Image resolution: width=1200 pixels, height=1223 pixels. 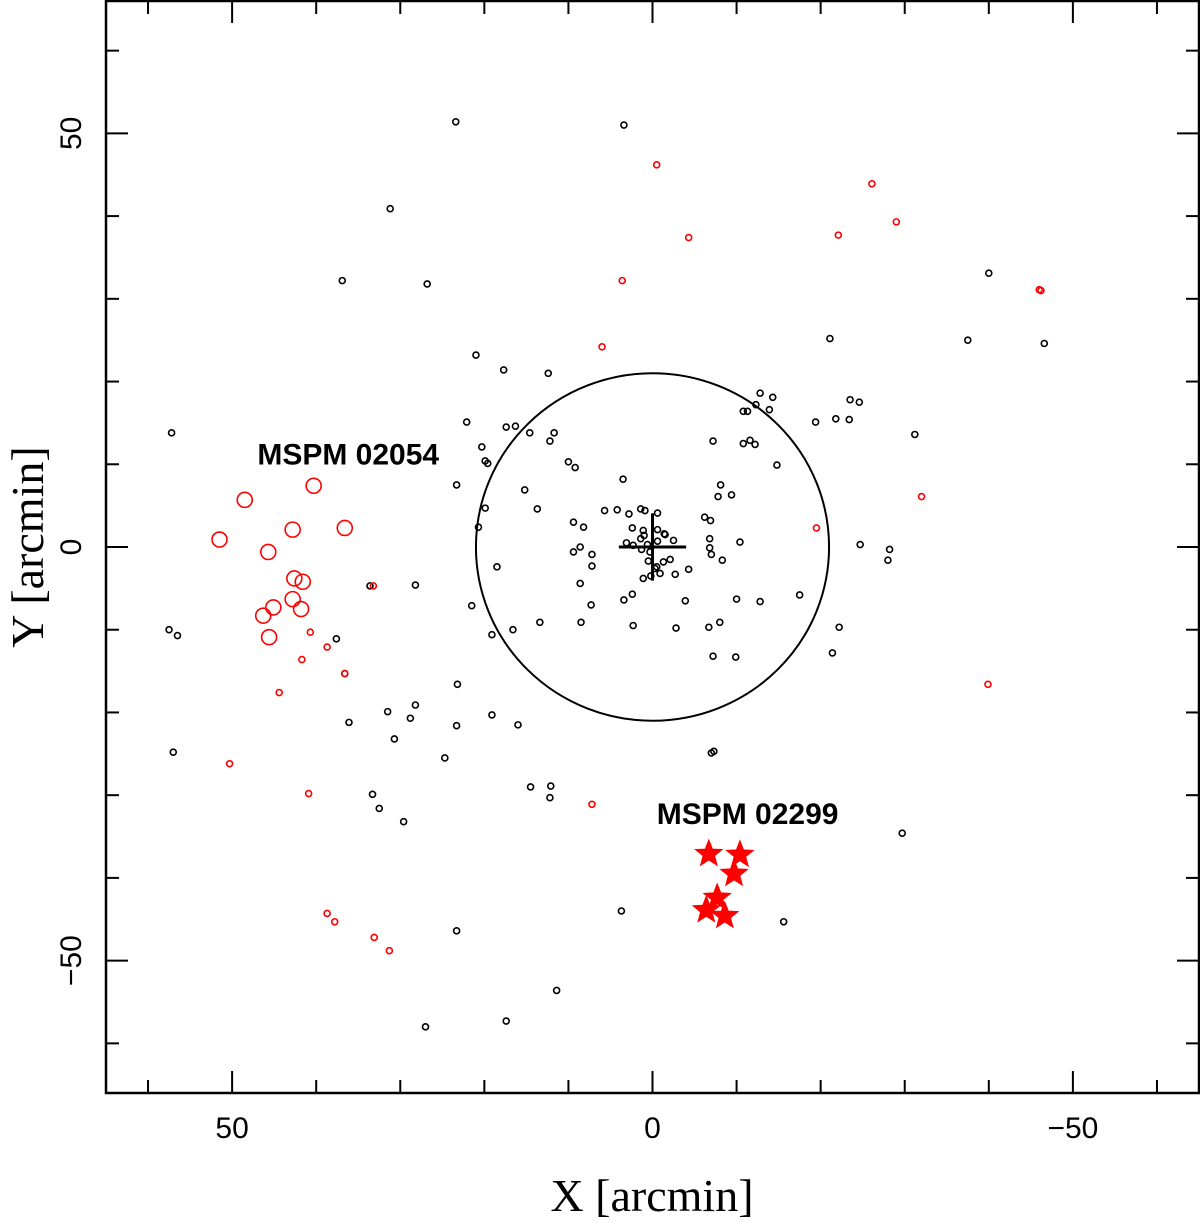 I want to click on x-tick-label: −50, so click(x=1072, y=1128).